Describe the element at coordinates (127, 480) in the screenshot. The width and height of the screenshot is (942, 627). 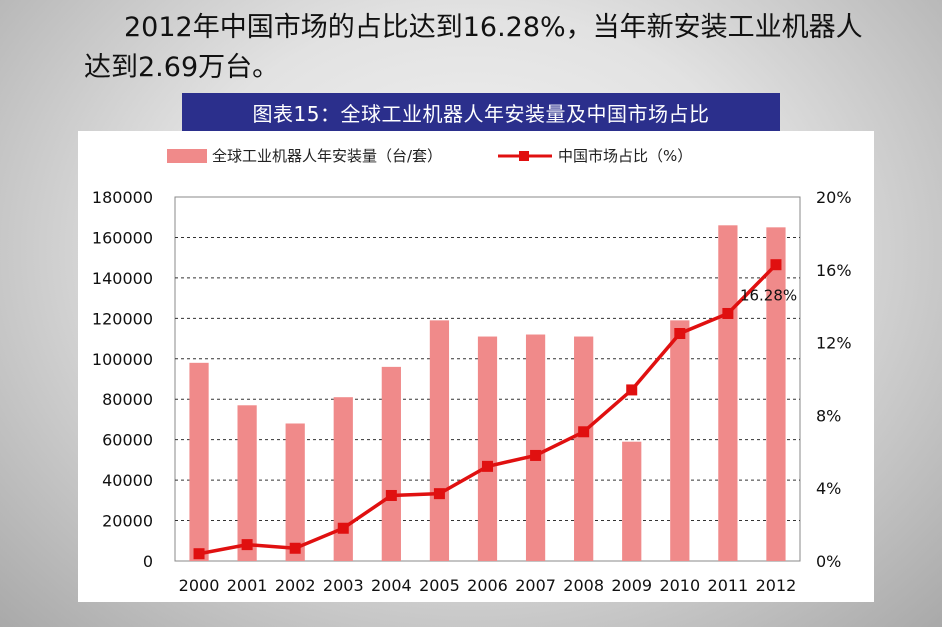
I see `y-tick-label: 40000` at that location.